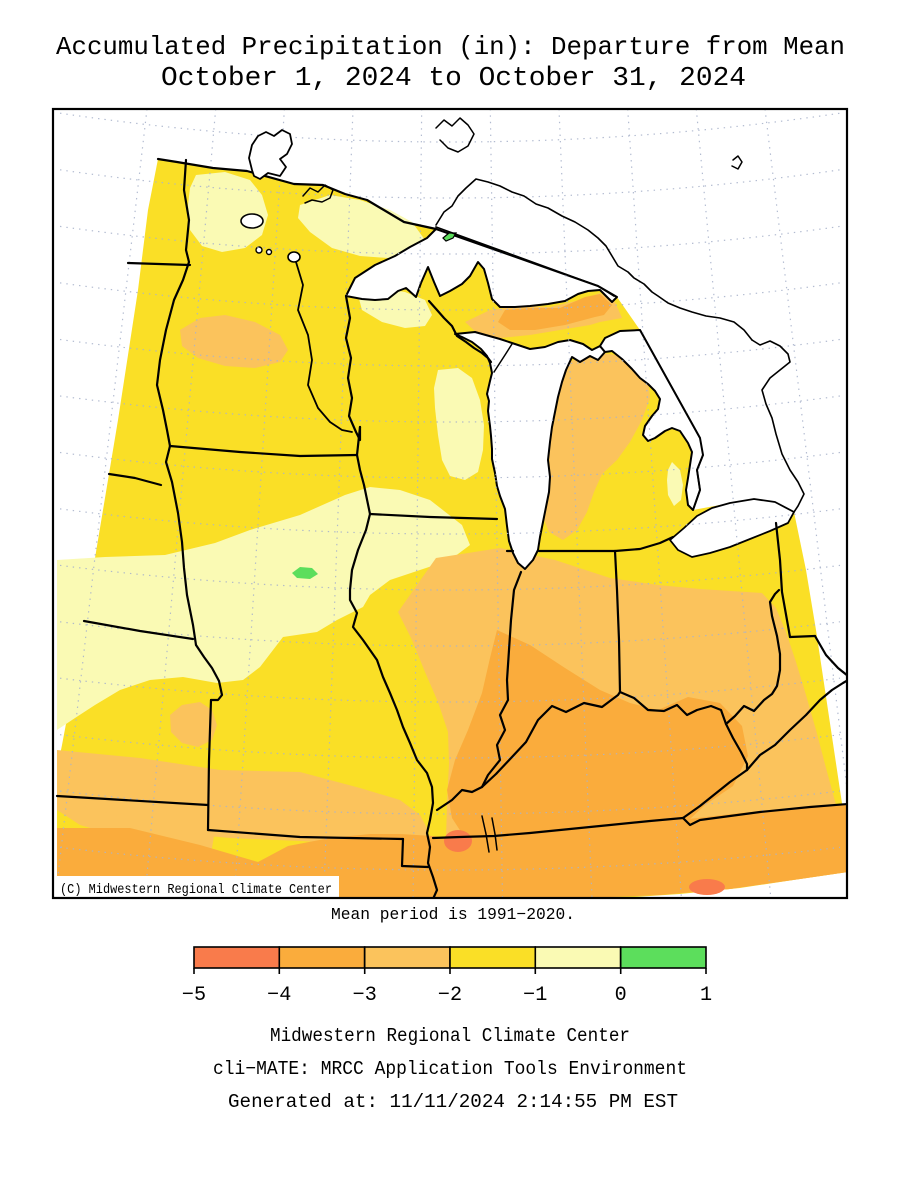  What do you see at coordinates (453, 914) in the screenshot?
I see `svg-text: Mean period is 1991−2020.` at bounding box center [453, 914].